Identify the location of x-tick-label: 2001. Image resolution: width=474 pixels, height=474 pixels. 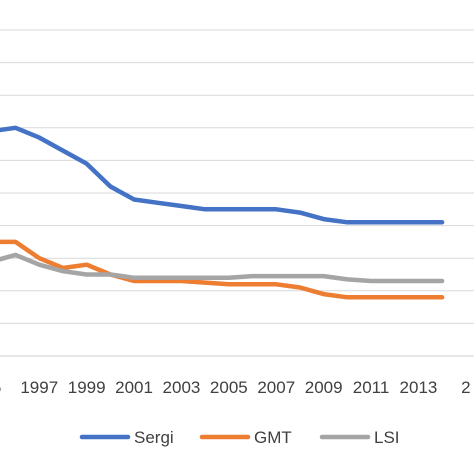
(134, 387).